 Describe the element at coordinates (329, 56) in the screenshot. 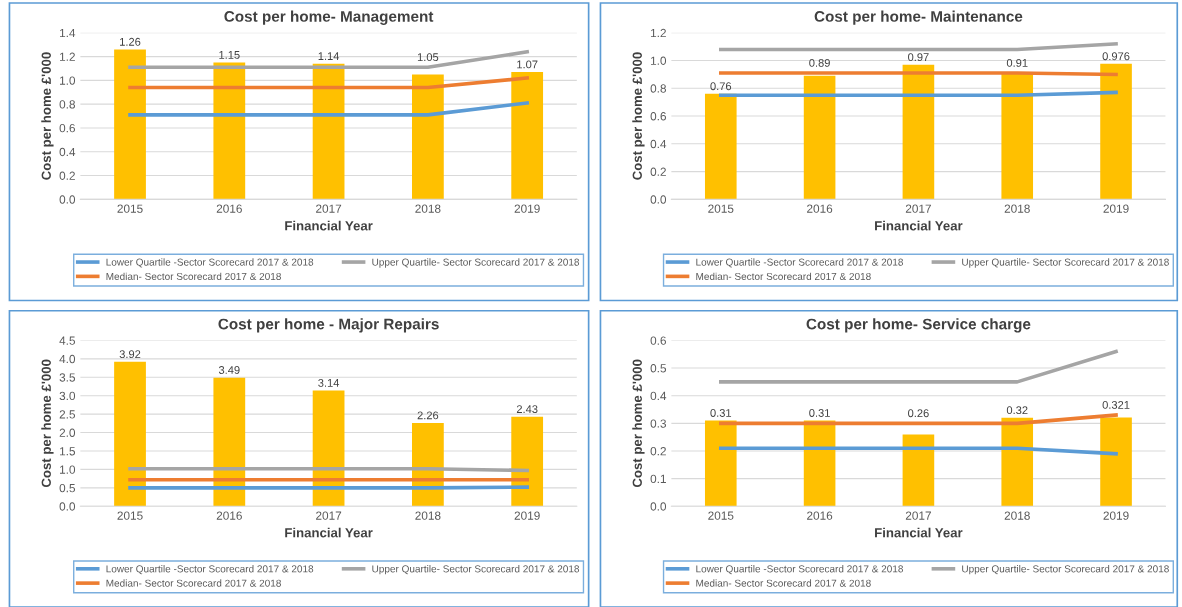

I see `data-label: 1.14` at that location.